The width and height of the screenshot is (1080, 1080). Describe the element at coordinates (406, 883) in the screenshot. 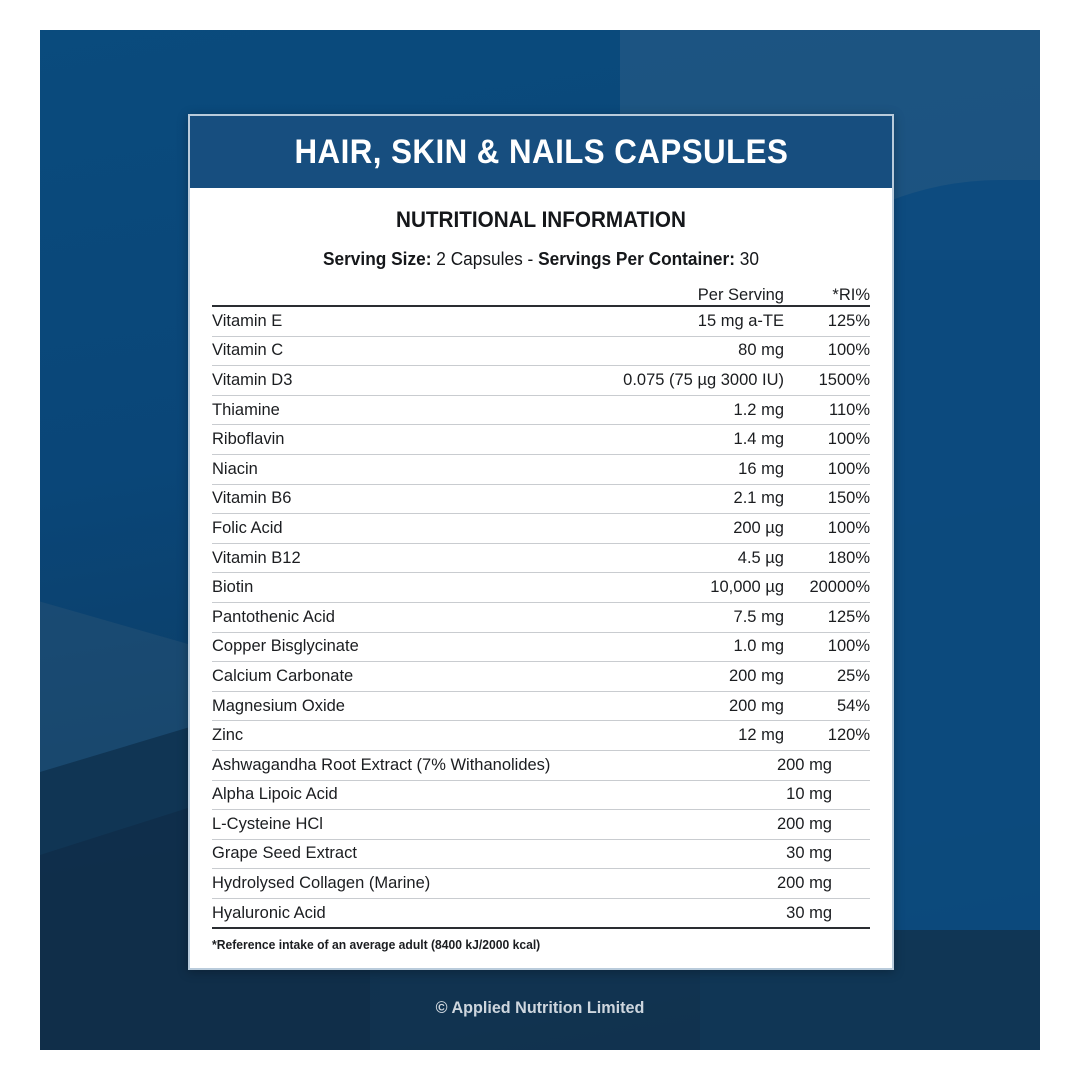

I see `nutrient-name: Hydrolysed Collagen (Marine)` at that location.